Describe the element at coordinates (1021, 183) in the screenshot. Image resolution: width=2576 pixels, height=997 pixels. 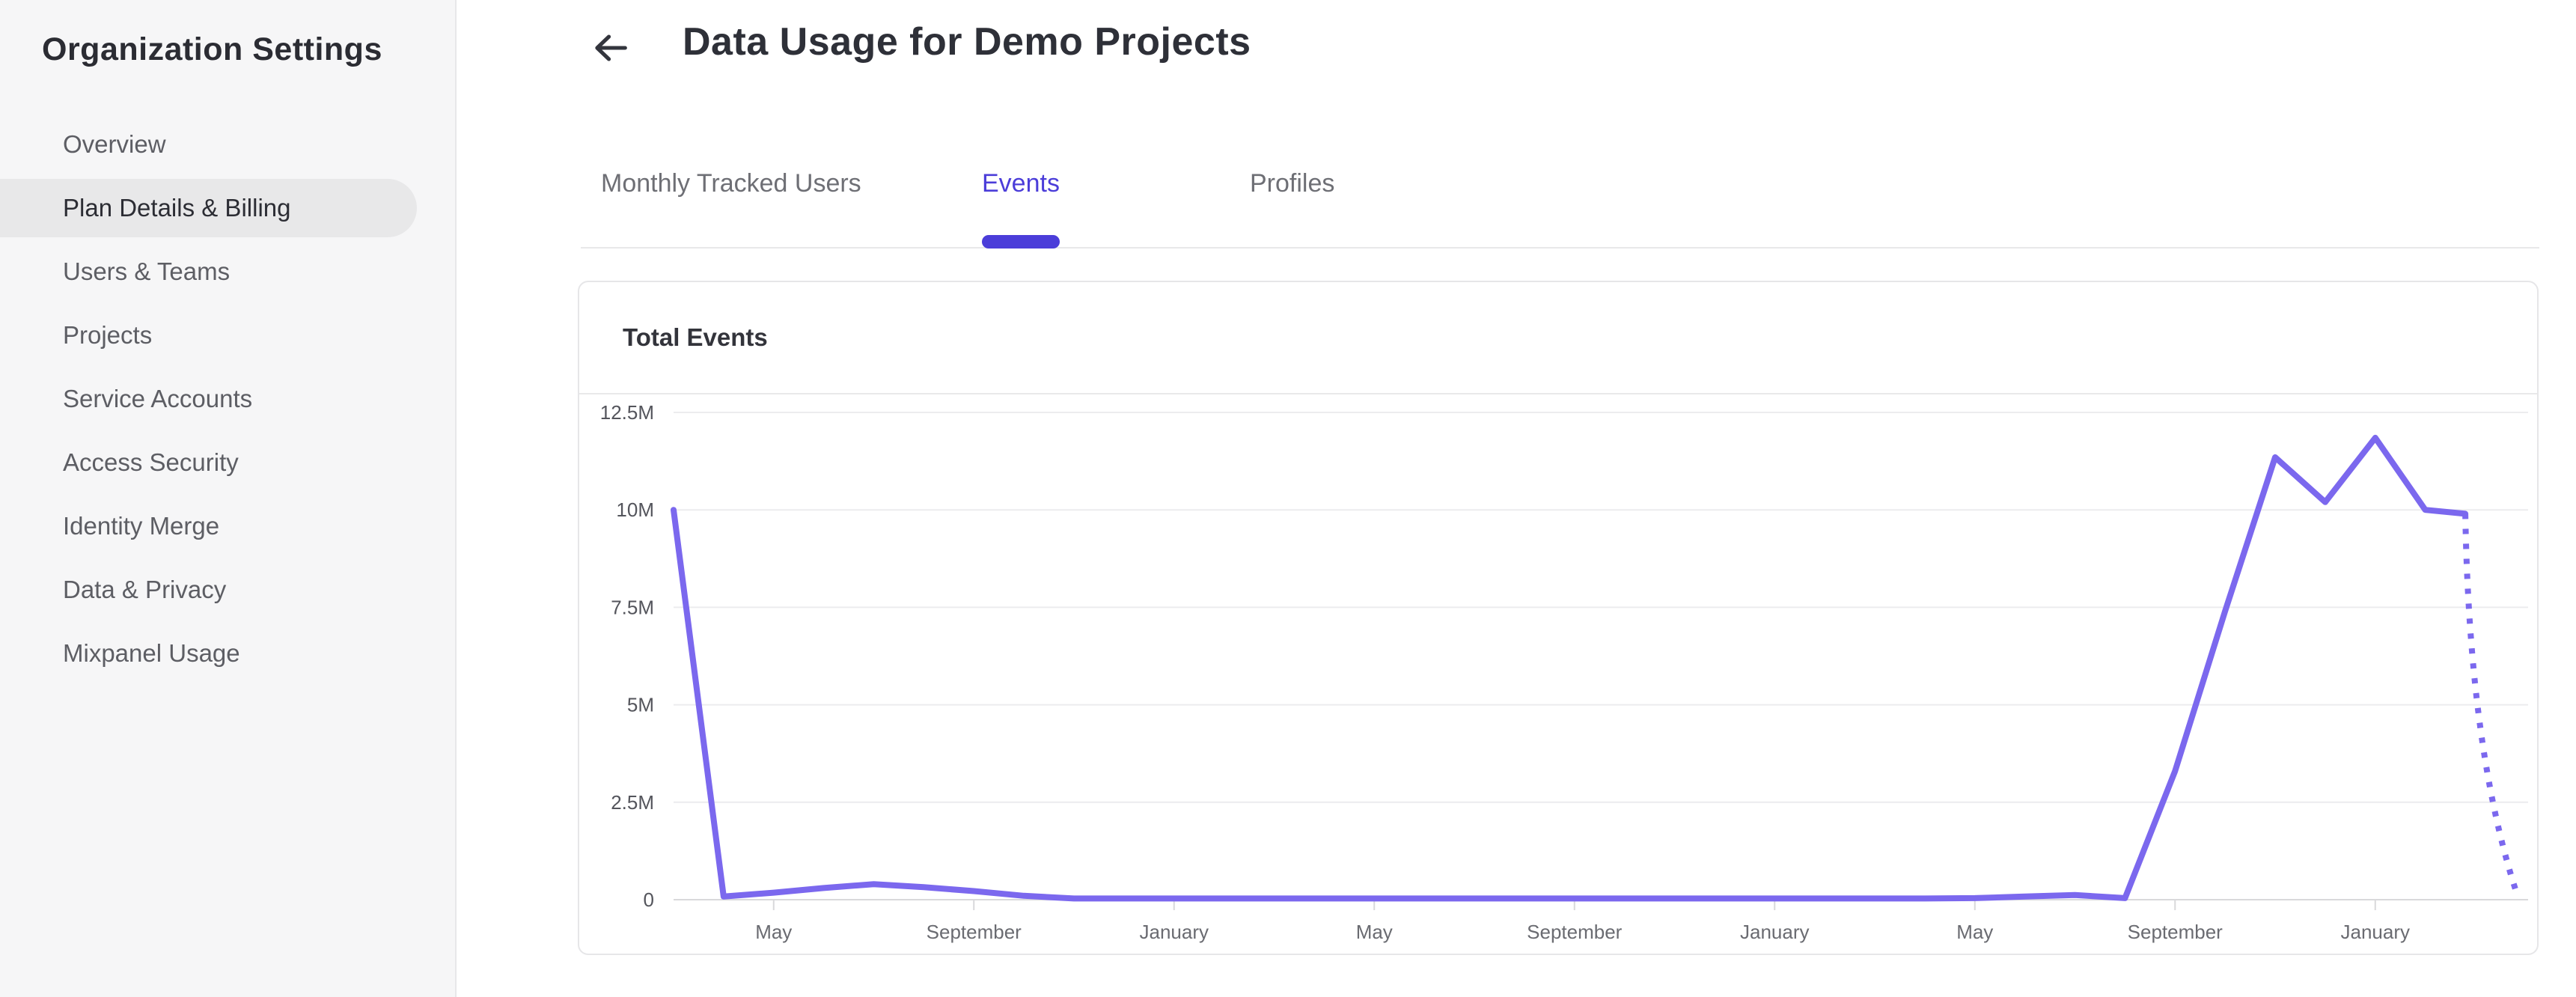
I see `tab-events: Events` at that location.